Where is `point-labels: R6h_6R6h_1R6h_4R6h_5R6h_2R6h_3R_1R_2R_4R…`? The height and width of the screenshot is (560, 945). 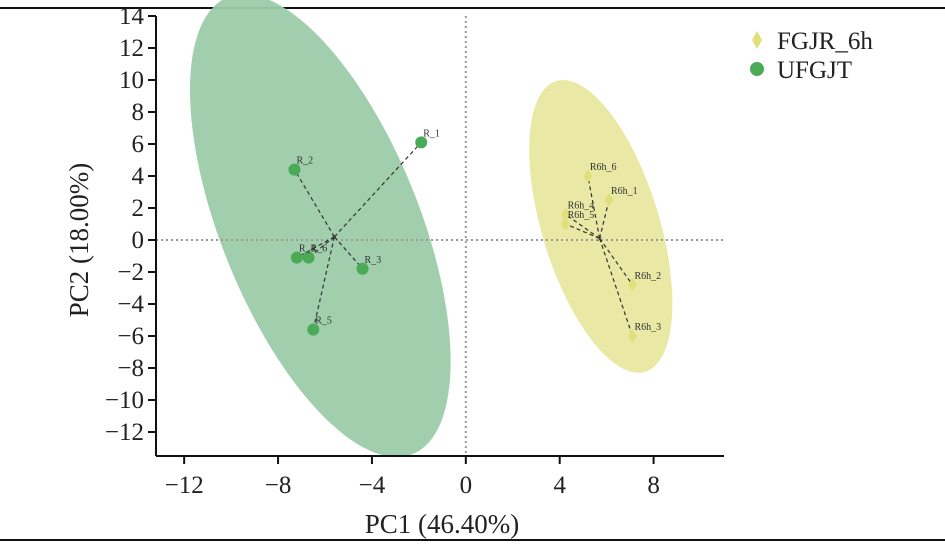
point-labels: R6h_6R6h_1R6h_4R6h_5R6h_2R6h_3R_1R_2R_4R… is located at coordinates (478, 230).